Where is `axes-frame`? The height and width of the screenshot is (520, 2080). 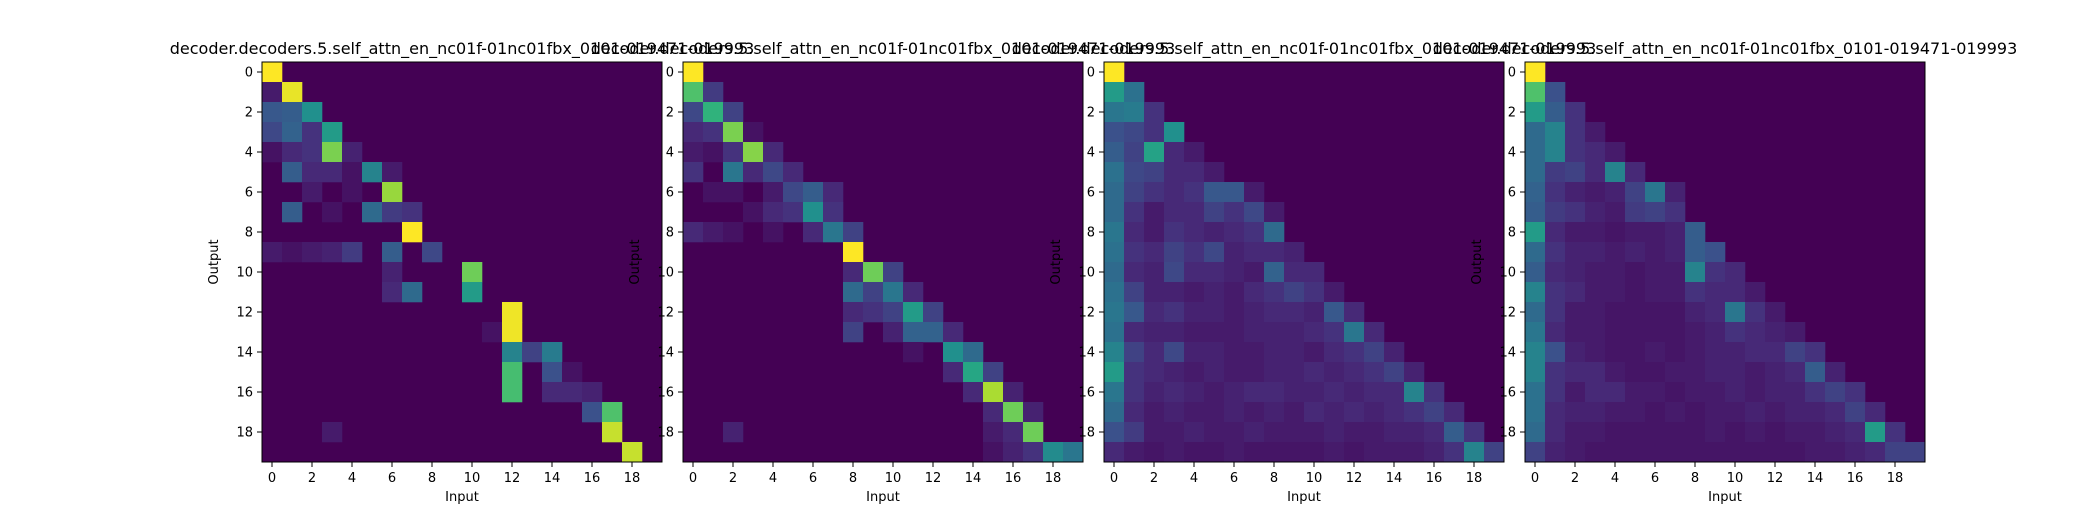
axes-frame is located at coordinates (1304, 262).